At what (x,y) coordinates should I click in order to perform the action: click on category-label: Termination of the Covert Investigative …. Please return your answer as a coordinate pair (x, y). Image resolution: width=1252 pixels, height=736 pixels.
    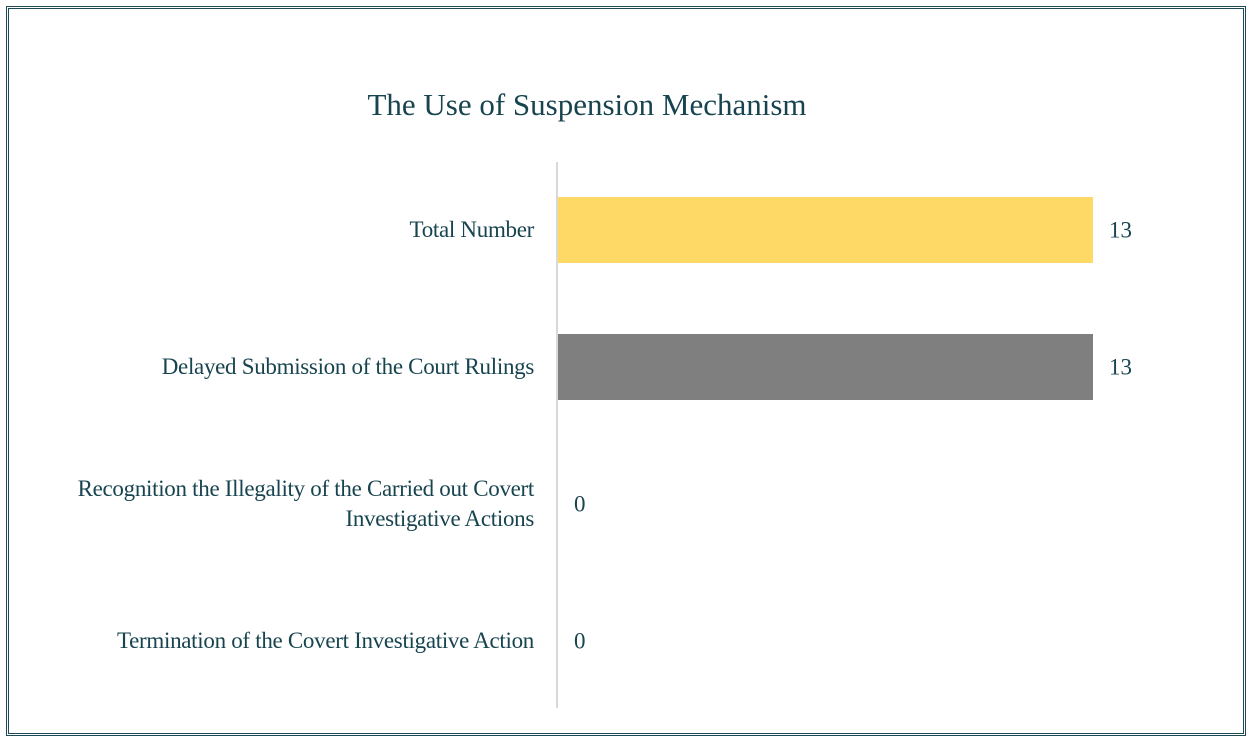
    Looking at the image, I should click on (325, 640).